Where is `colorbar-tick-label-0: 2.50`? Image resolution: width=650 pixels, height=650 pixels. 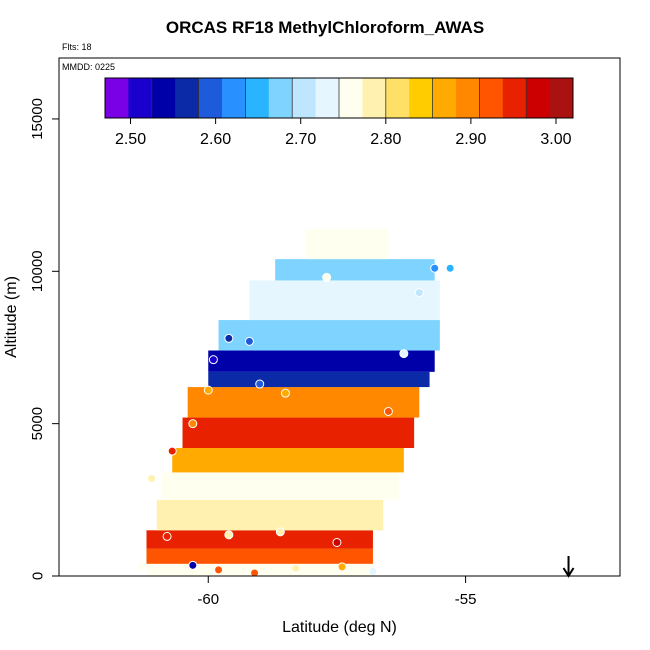 colorbar-tick-label-0: 2.50 is located at coordinates (130, 139).